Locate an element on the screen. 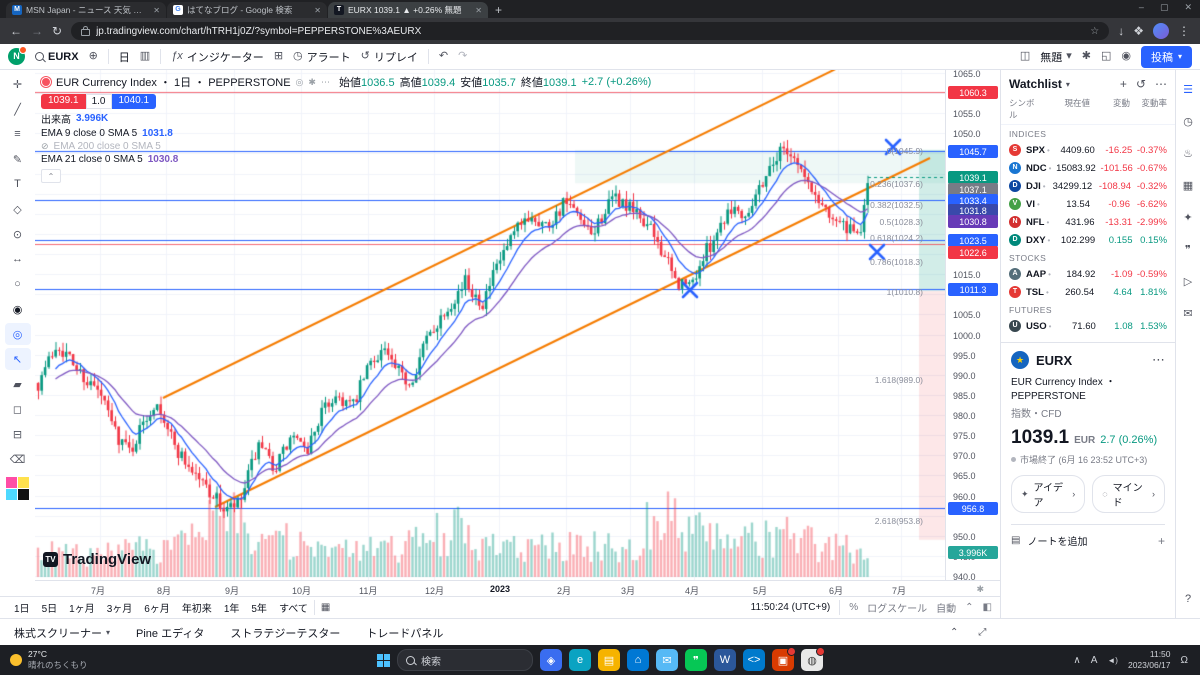 This screenshot has height=675, width=1200. copilot-icon: ◈ is located at coordinates (551, 660).